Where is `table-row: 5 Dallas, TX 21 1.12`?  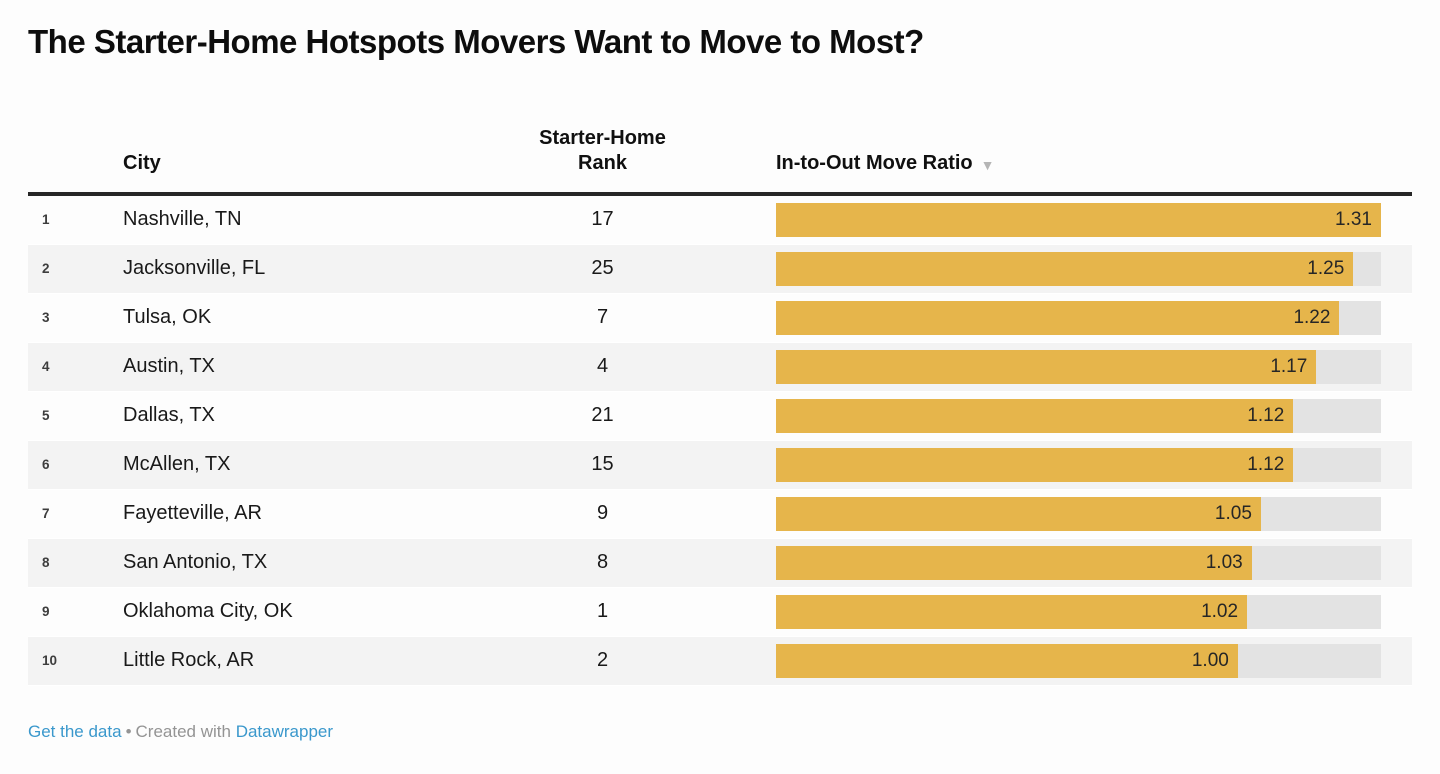
table-row: 5 Dallas, TX 21 1.12 is located at coordinates (720, 416).